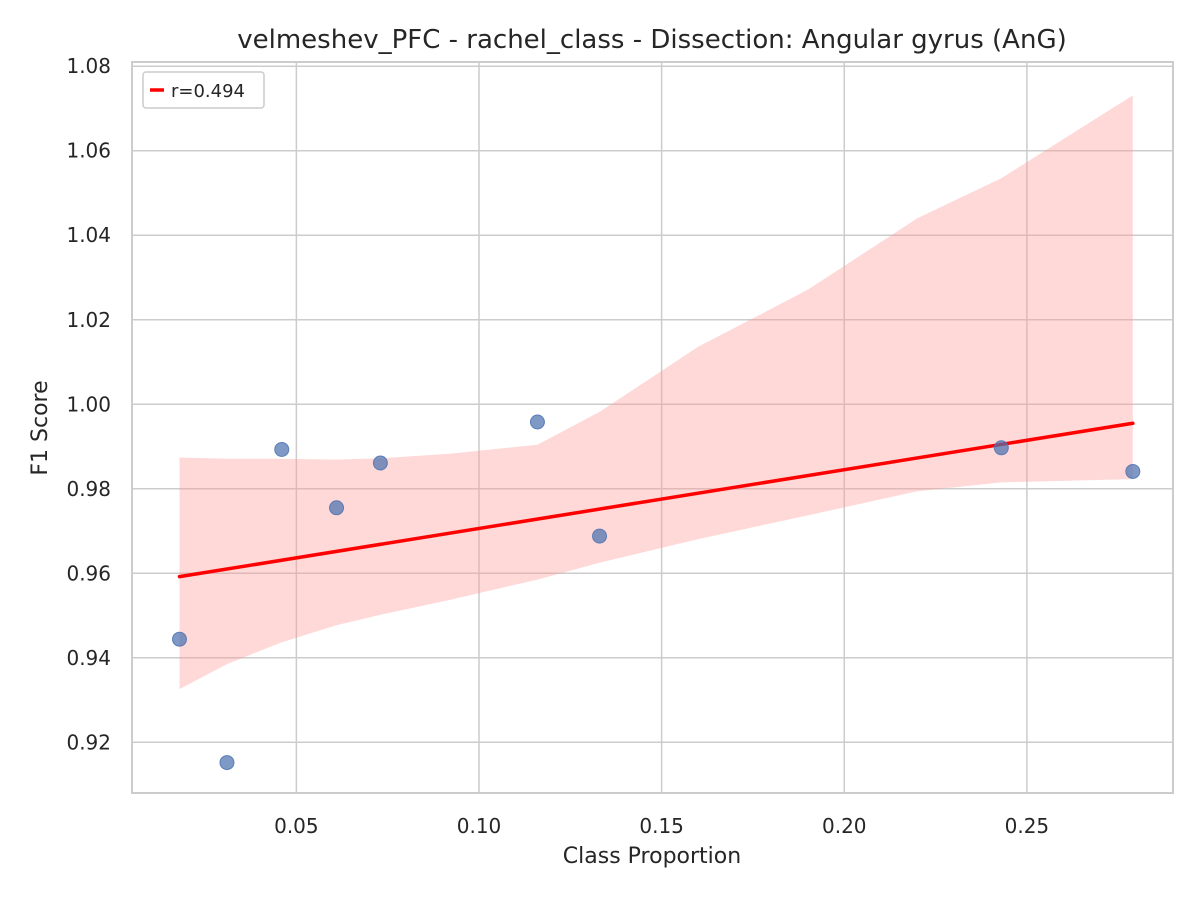  What do you see at coordinates (88, 489) in the screenshot?
I see `y-tick-label: 0.98` at bounding box center [88, 489].